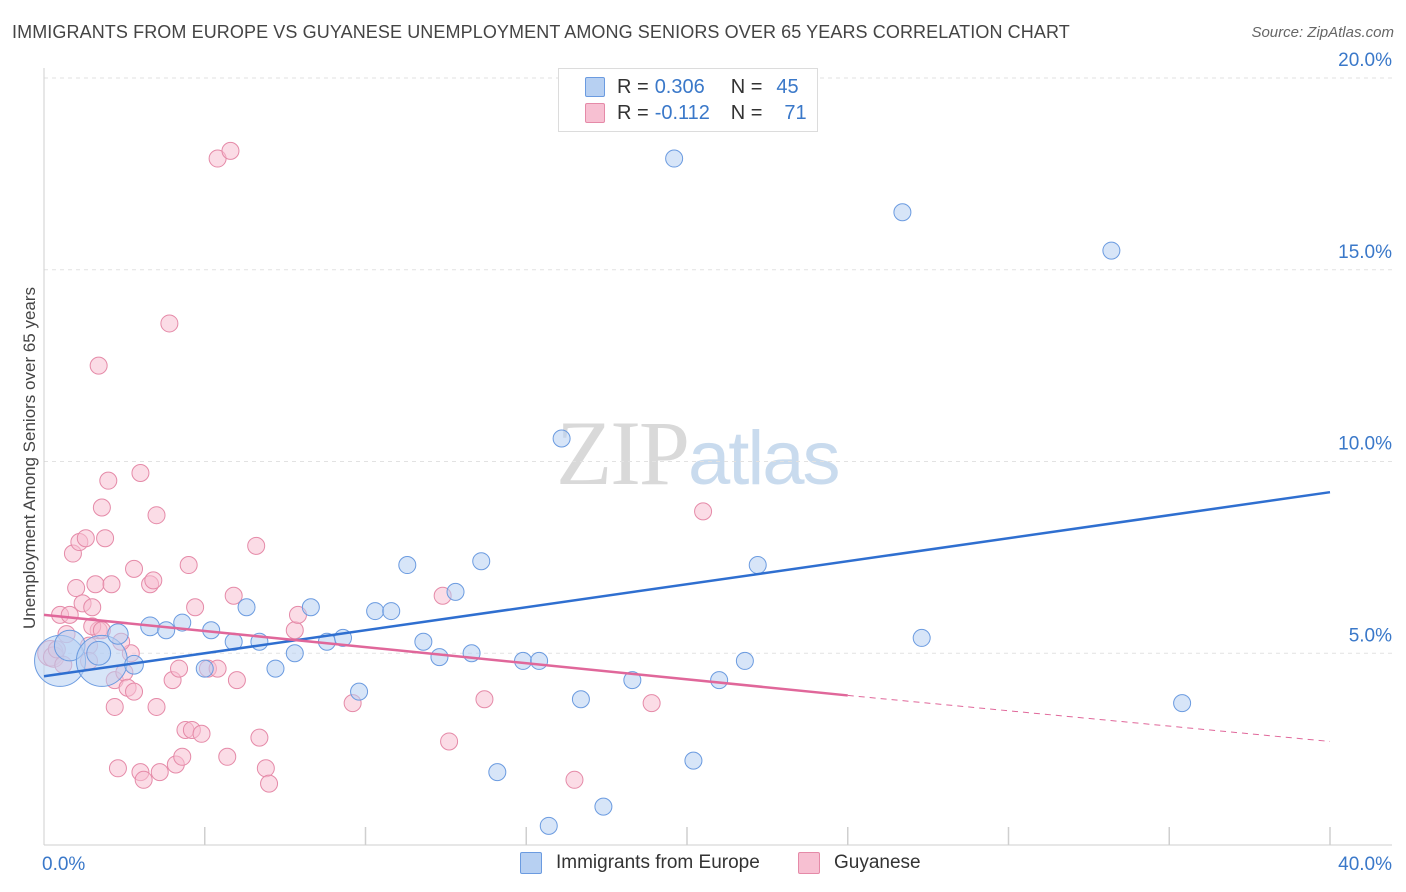  Describe the element at coordinates (1365, 60) in the screenshot. I see `y-tick-label: 20.0%` at that location.